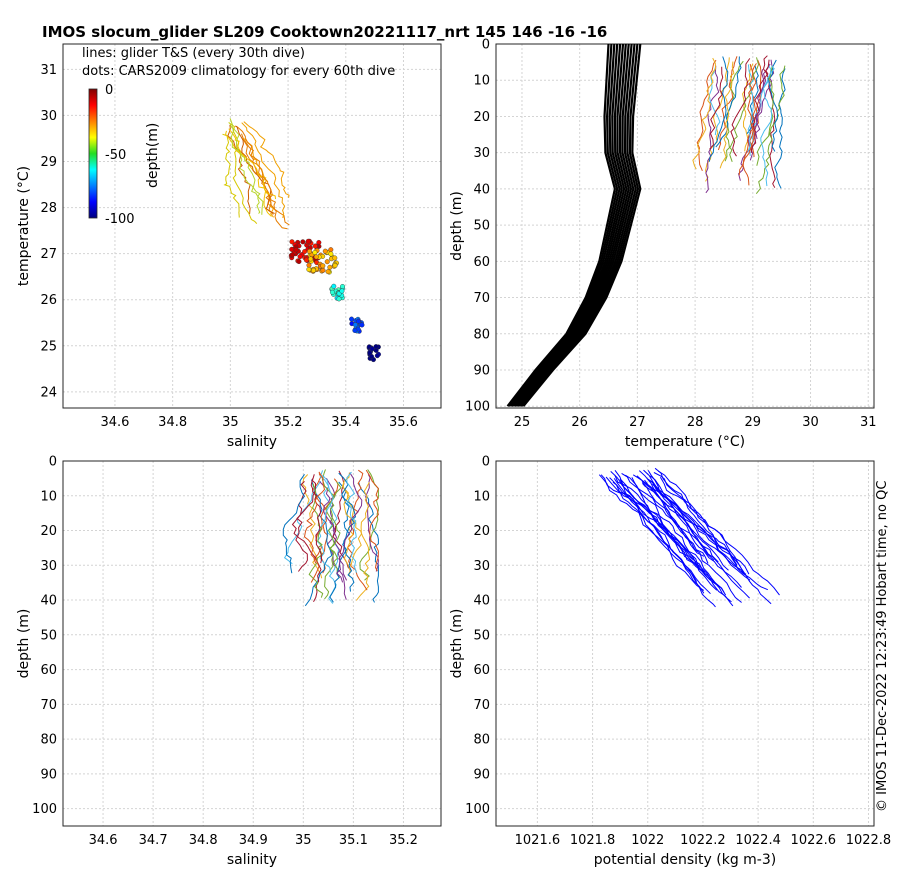 This screenshot has width=900, height=880. What do you see at coordinates (481, 117) in the screenshot?
I see `temp_depth-ytick-label-2: 20` at bounding box center [481, 117].